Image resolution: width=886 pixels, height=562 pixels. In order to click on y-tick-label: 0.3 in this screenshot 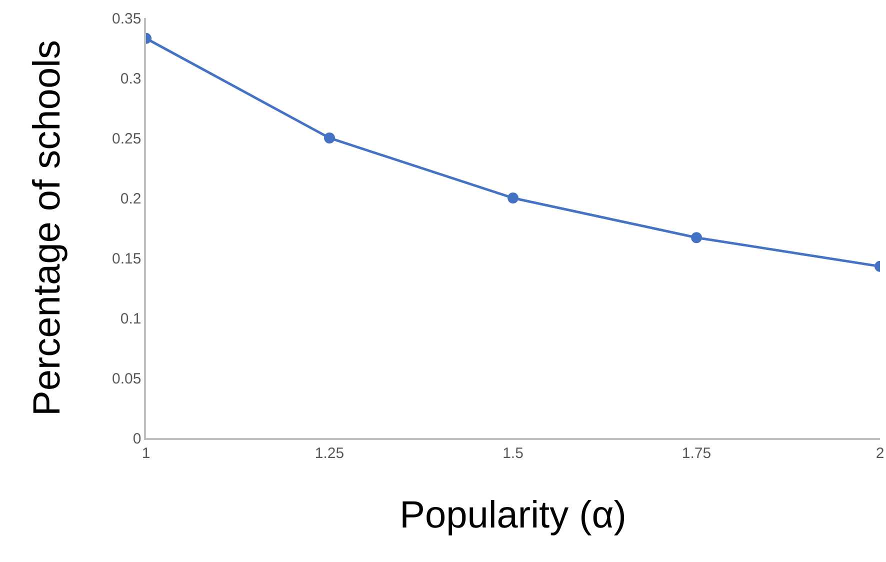, I will do `click(131, 79)`.